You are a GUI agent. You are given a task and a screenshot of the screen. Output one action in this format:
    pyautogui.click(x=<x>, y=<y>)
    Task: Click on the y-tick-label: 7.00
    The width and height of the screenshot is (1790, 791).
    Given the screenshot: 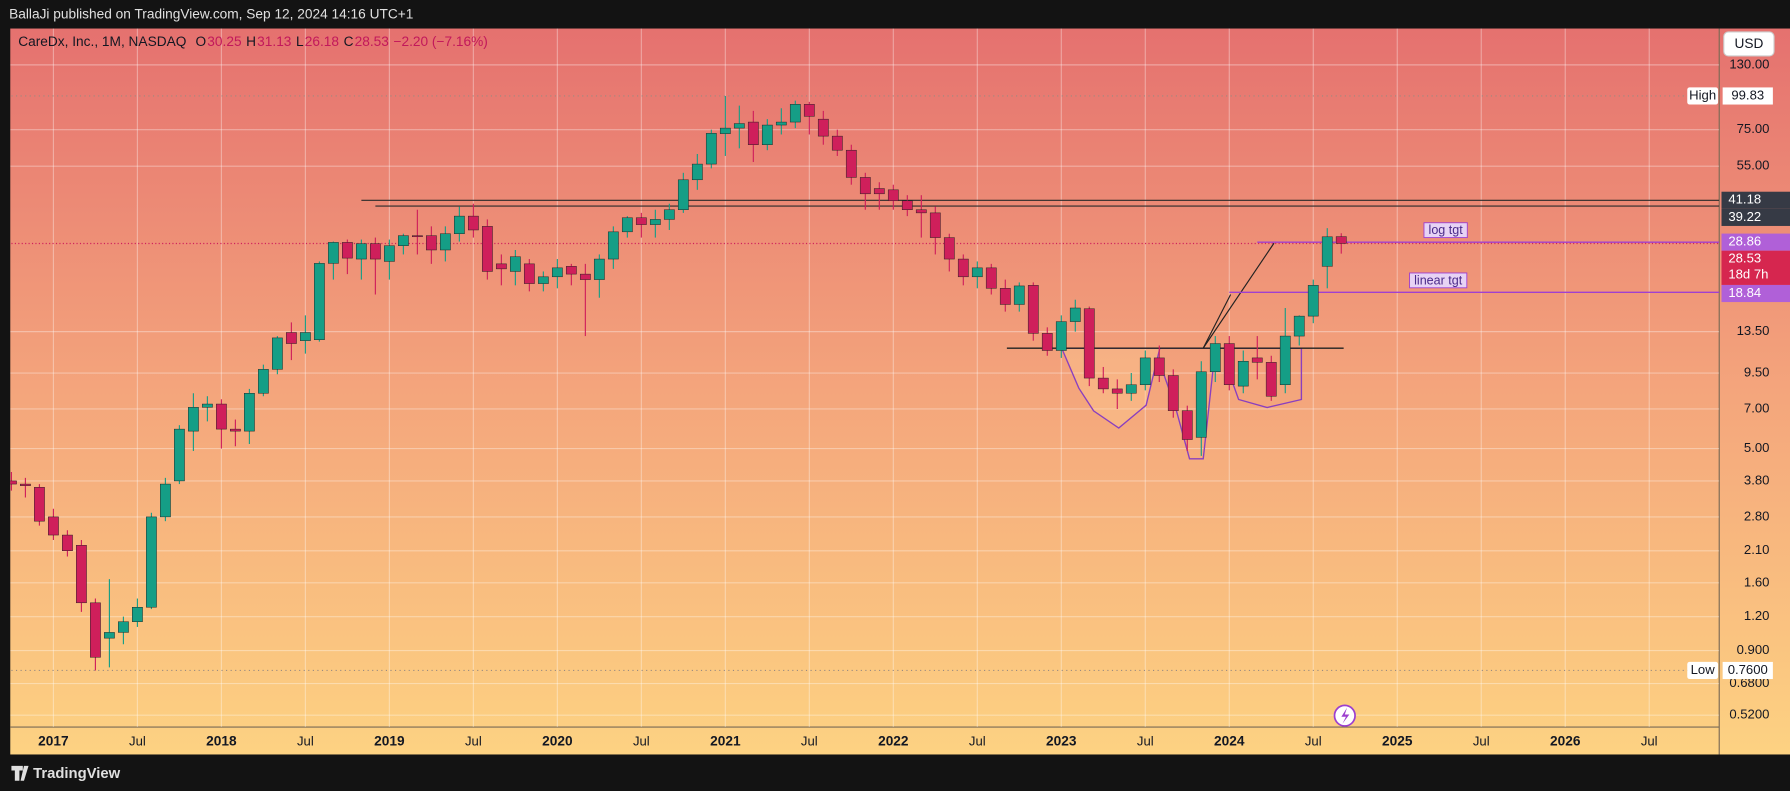 What is the action you would take?
    pyautogui.click(x=1757, y=407)
    